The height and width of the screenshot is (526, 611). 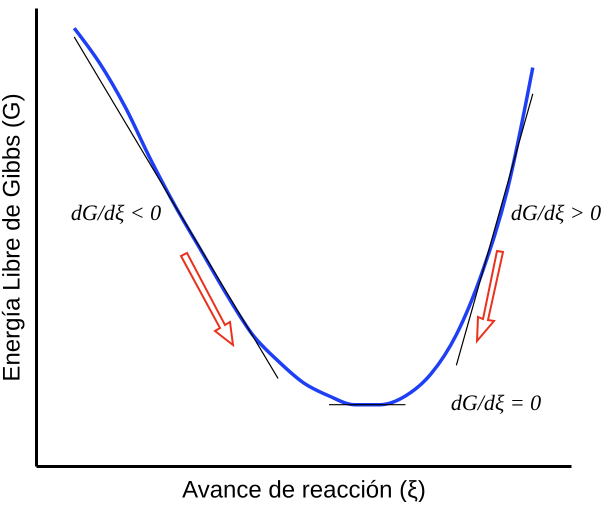 What do you see at coordinates (556, 212) in the screenshot?
I see `annotation: dG/dξ > 0` at bounding box center [556, 212].